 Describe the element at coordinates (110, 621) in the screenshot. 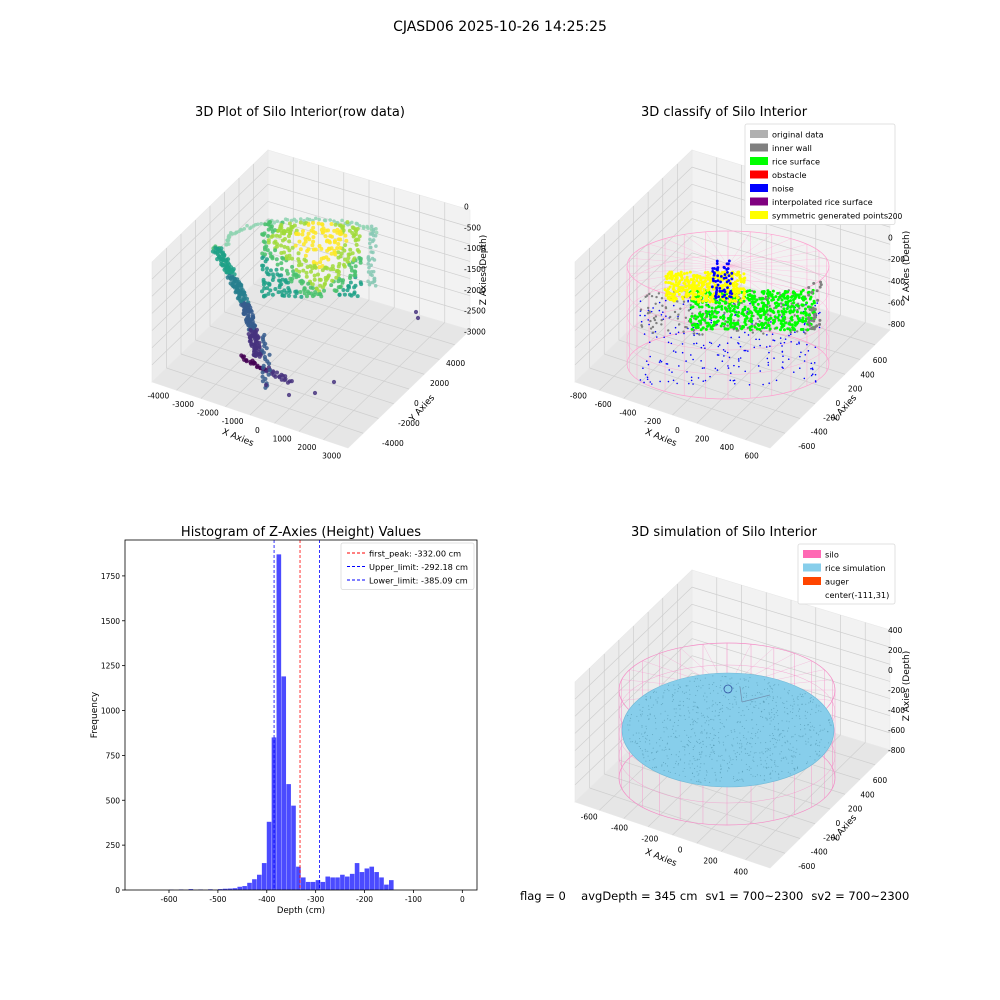

I see `y-tick-label: 1500` at that location.